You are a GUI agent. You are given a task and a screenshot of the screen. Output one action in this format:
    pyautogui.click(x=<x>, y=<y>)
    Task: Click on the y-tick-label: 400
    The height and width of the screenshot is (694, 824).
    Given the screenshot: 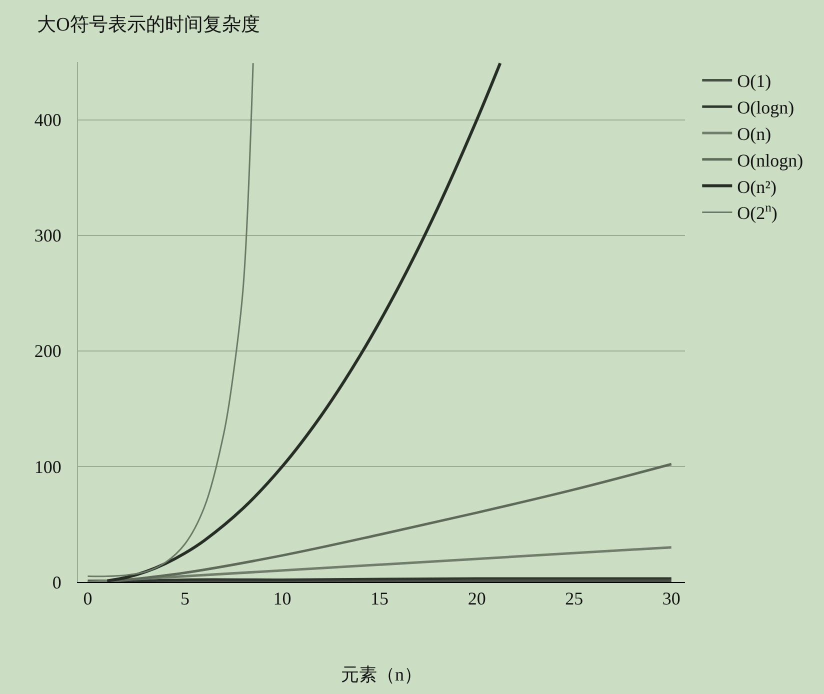 What is the action you would take?
    pyautogui.click(x=48, y=120)
    